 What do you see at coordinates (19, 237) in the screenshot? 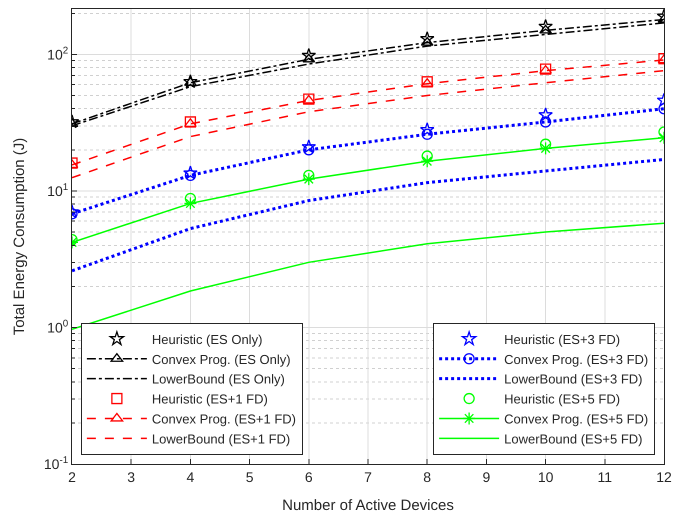
I see `y-axis-title: Total Energy Consumption (J)` at bounding box center [19, 237].